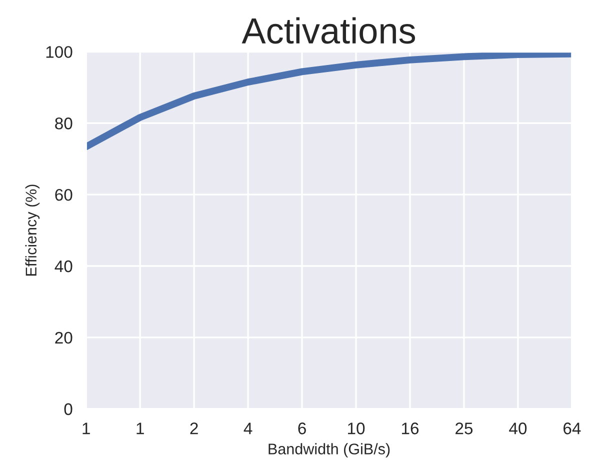  What do you see at coordinates (410, 428) in the screenshot?
I see `x-tick-label: 16` at bounding box center [410, 428].